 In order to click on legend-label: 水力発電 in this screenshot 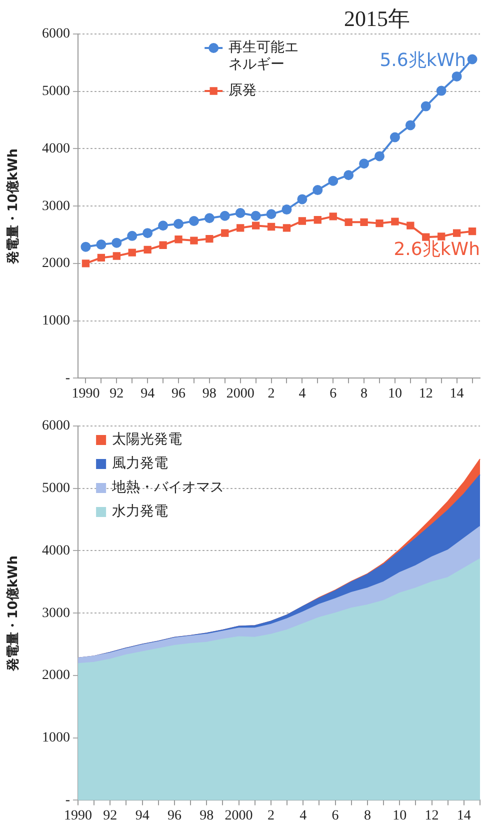, I will do `click(140, 512)`.